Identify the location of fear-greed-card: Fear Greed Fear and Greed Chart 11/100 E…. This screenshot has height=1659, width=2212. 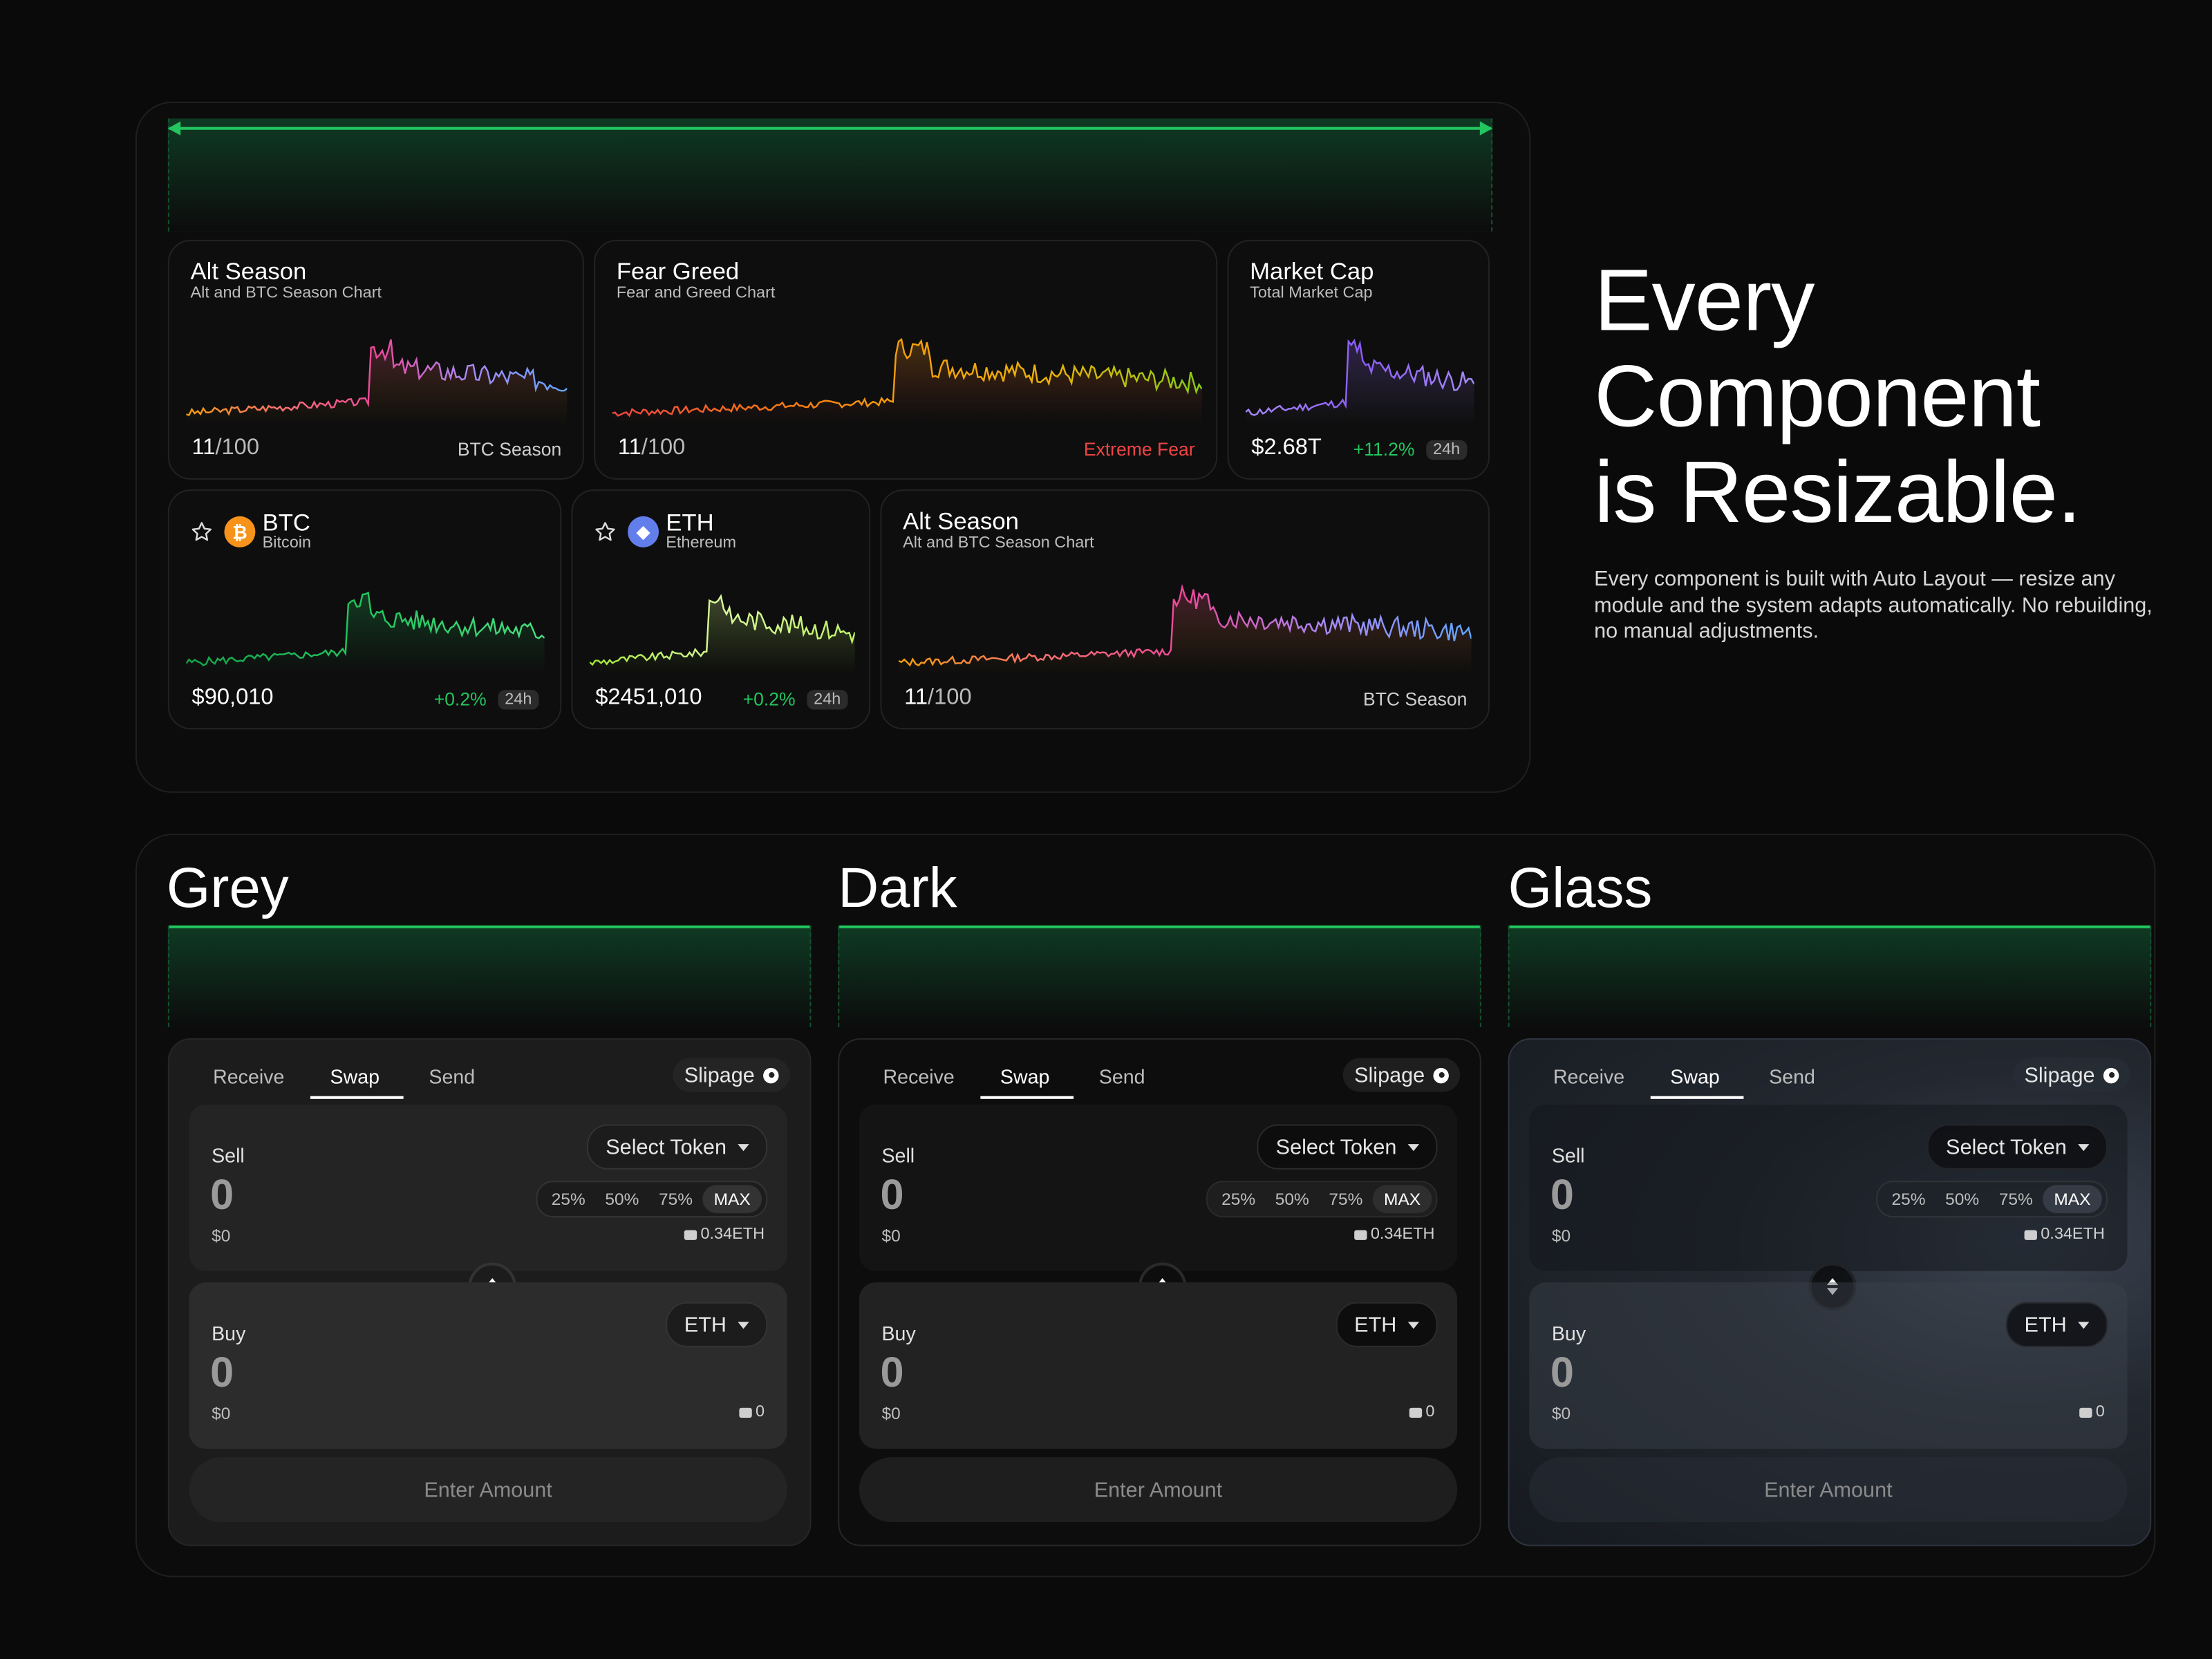
(906, 359).